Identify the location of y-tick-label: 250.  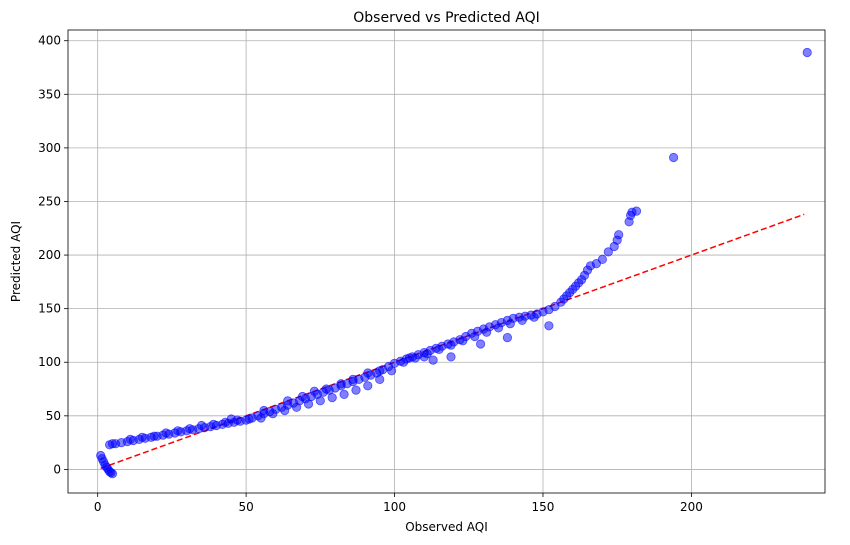
(49, 201).